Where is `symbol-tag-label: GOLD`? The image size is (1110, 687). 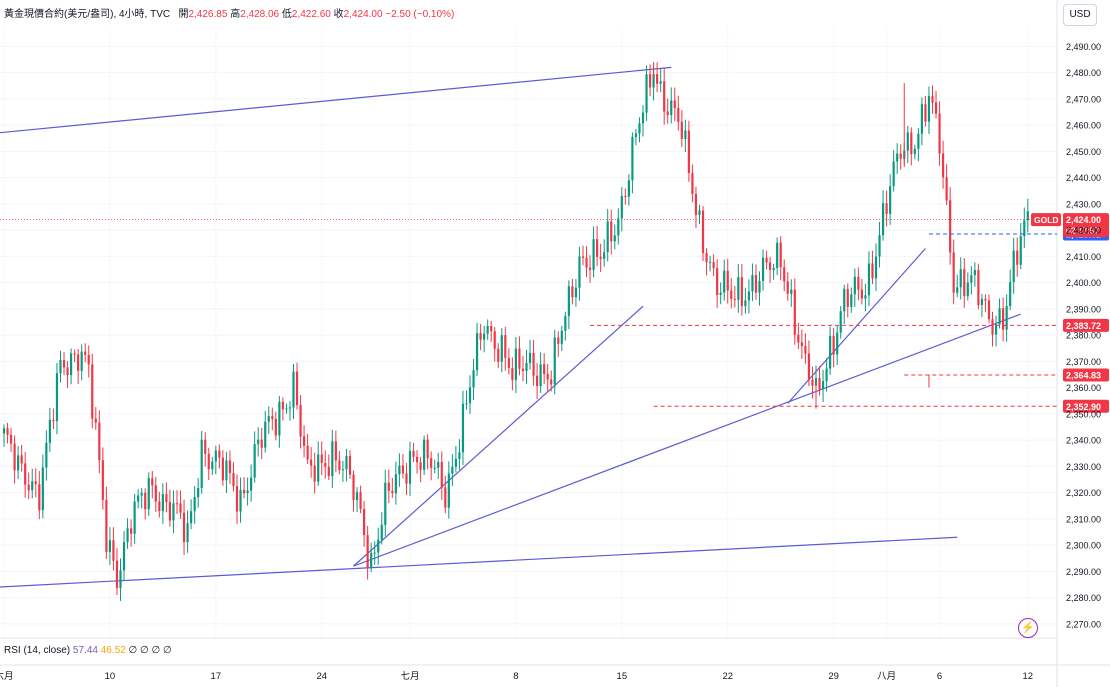
symbol-tag-label: GOLD is located at coordinates (1046, 220).